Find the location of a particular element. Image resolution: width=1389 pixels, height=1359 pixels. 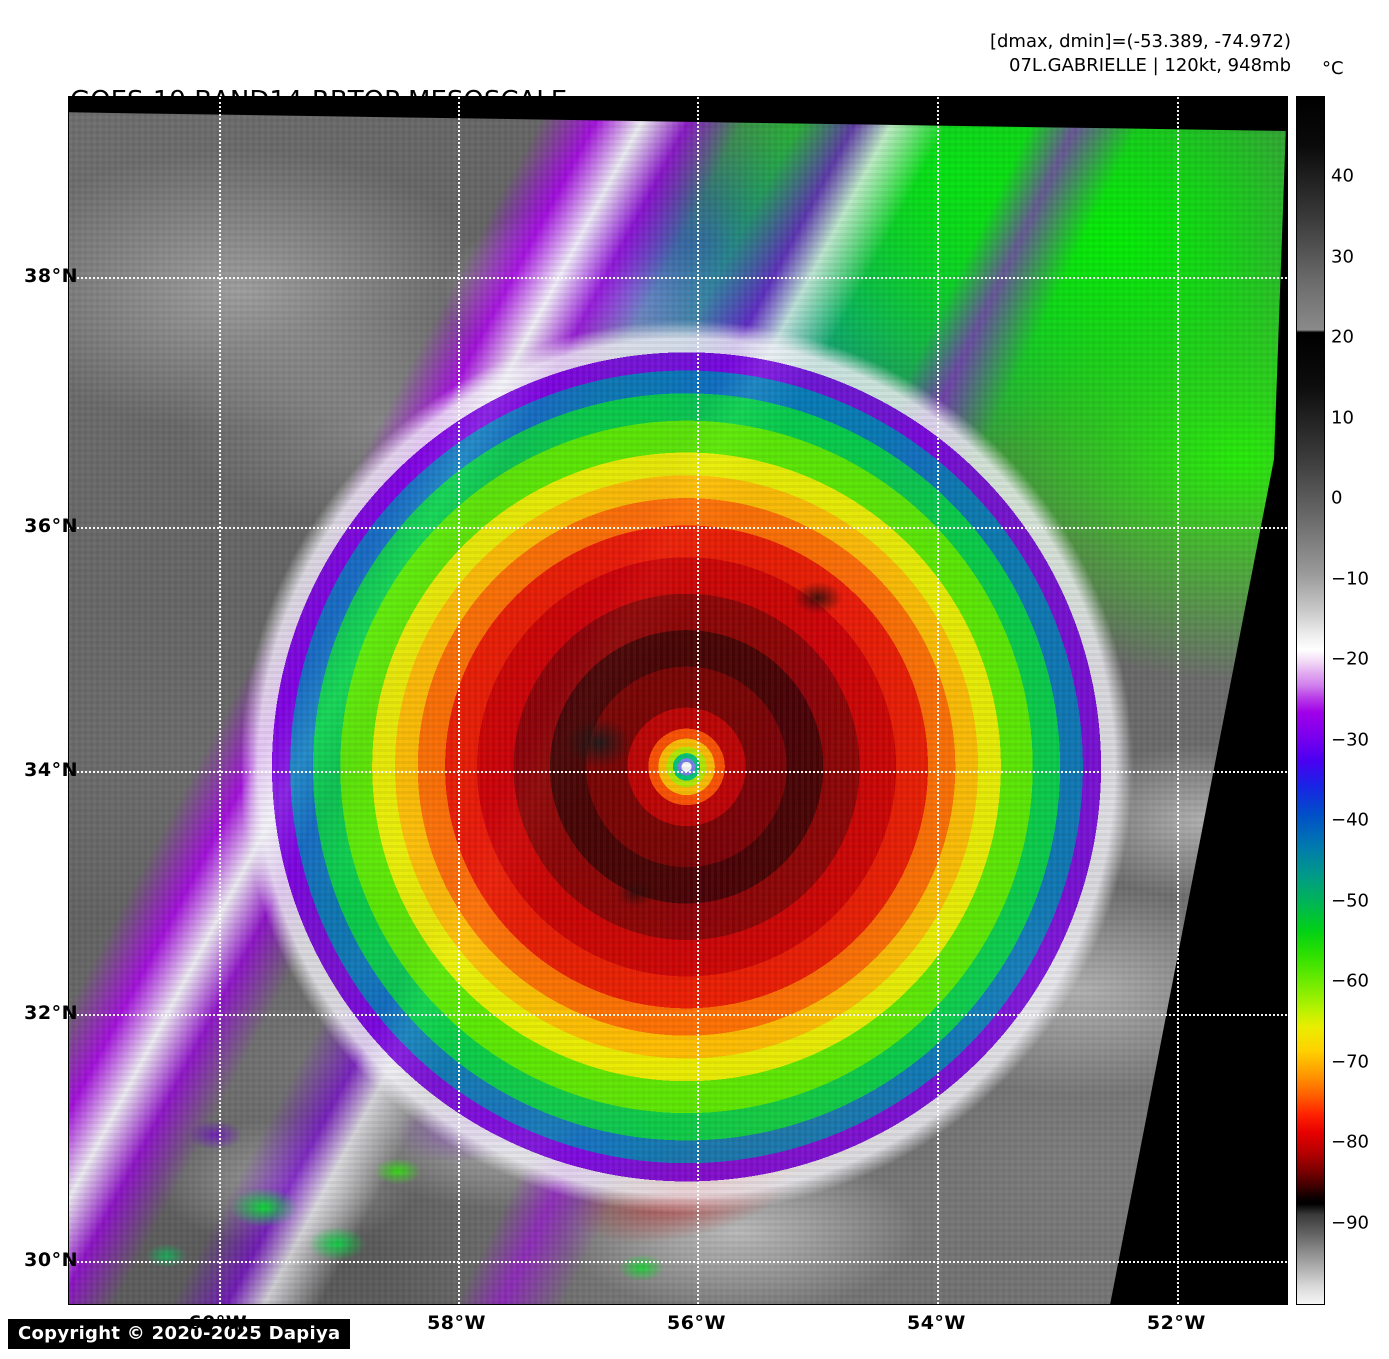

axis-tick-latitude: 30°N is located at coordinates (51, 1259).